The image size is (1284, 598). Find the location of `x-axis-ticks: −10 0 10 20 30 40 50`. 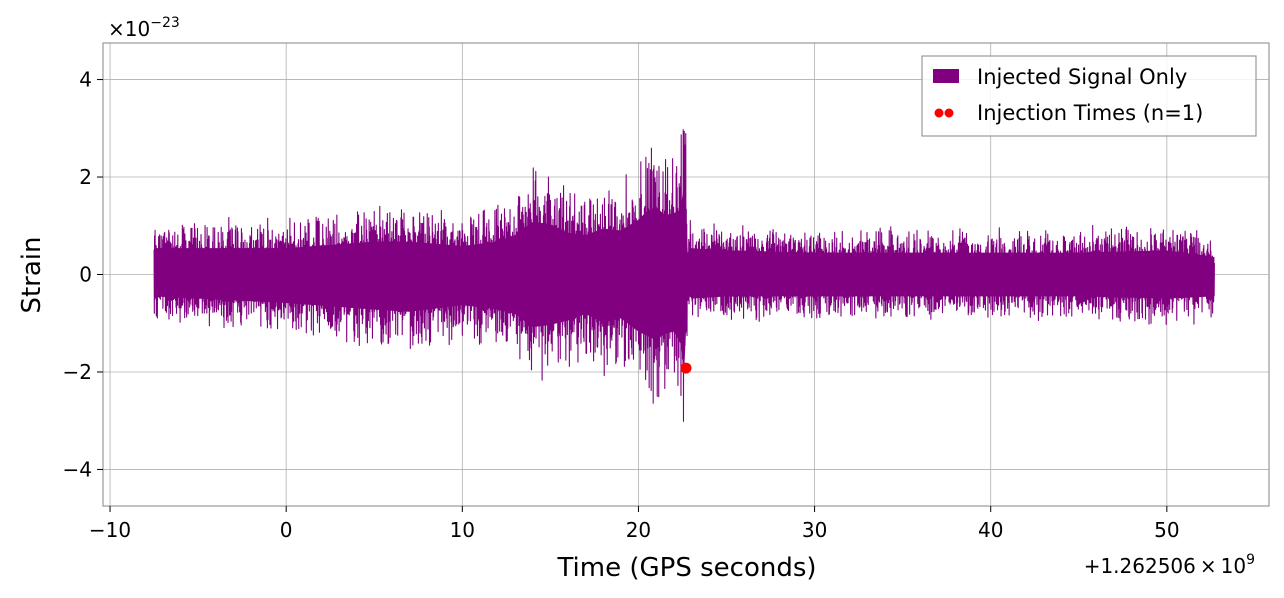

x-axis-ticks: −10 0 10 20 30 40 50 is located at coordinates (634, 524).